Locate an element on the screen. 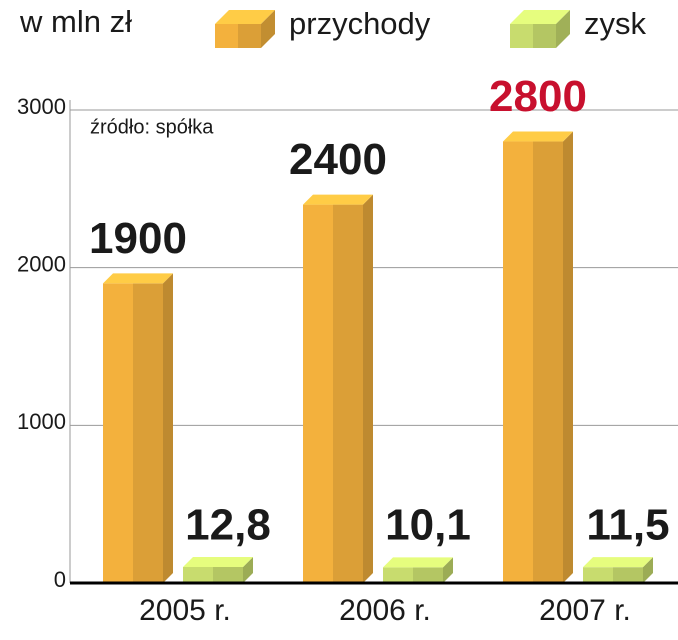  x-tick-label: 2005 r. is located at coordinates (185, 610).